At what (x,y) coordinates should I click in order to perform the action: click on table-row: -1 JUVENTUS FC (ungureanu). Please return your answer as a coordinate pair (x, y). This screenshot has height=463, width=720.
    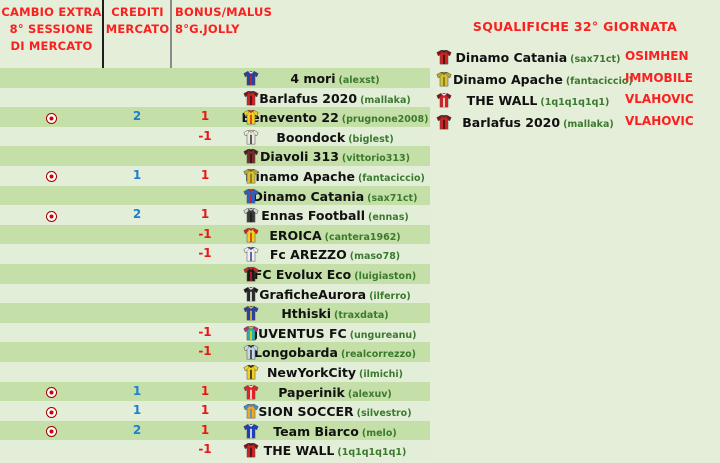
    Looking at the image, I should click on (215, 332).